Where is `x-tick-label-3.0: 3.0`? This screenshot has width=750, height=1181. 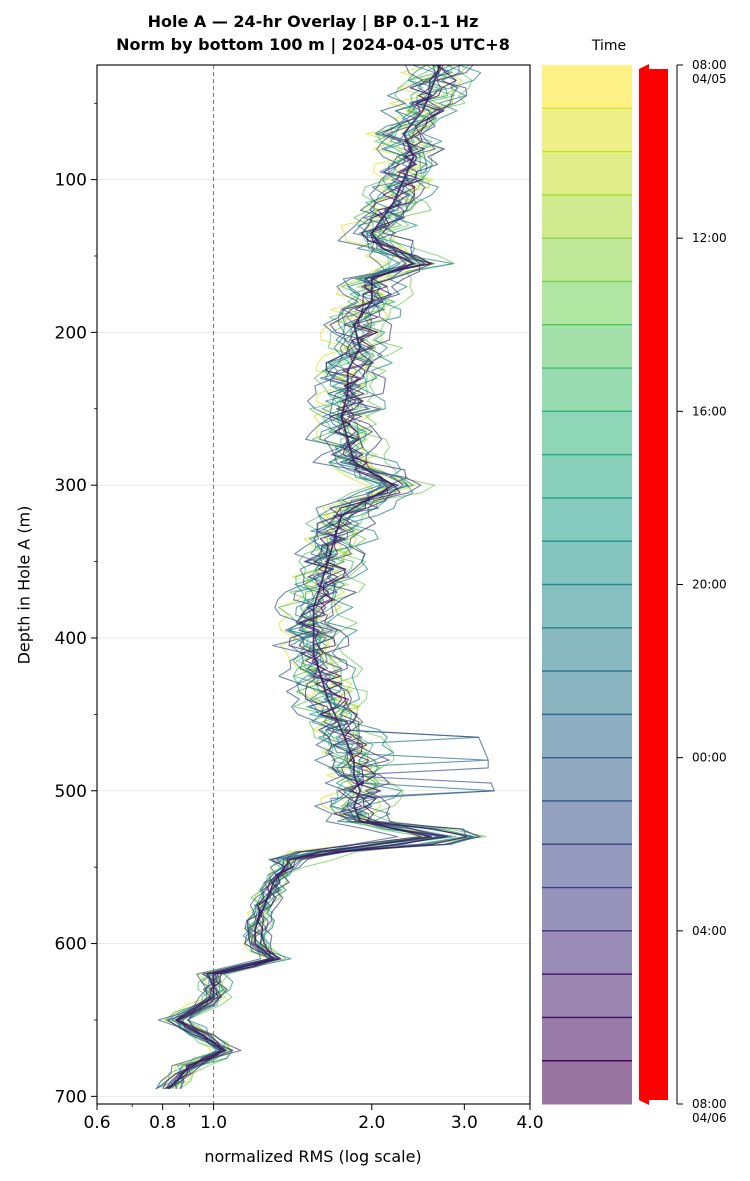
x-tick-label-3.0: 3.0 is located at coordinates (464, 1123).